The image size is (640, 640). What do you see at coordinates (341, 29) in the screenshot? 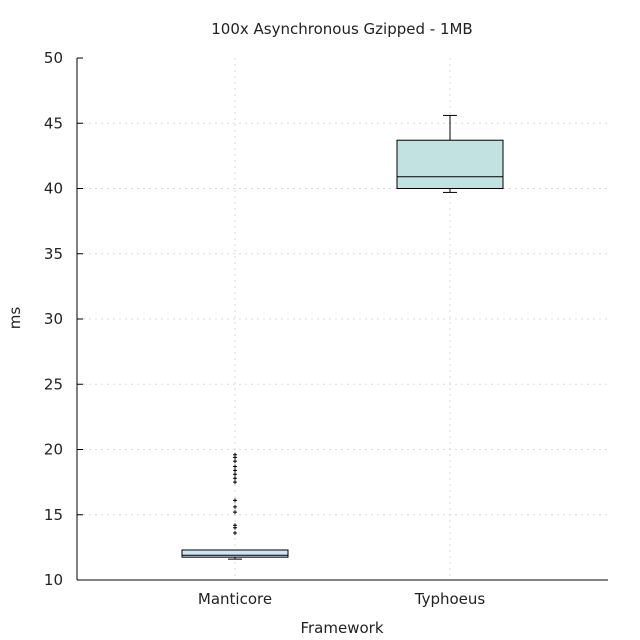
I see `chart-title: 100x Asynchronous Gzipped - 1MB` at bounding box center [341, 29].